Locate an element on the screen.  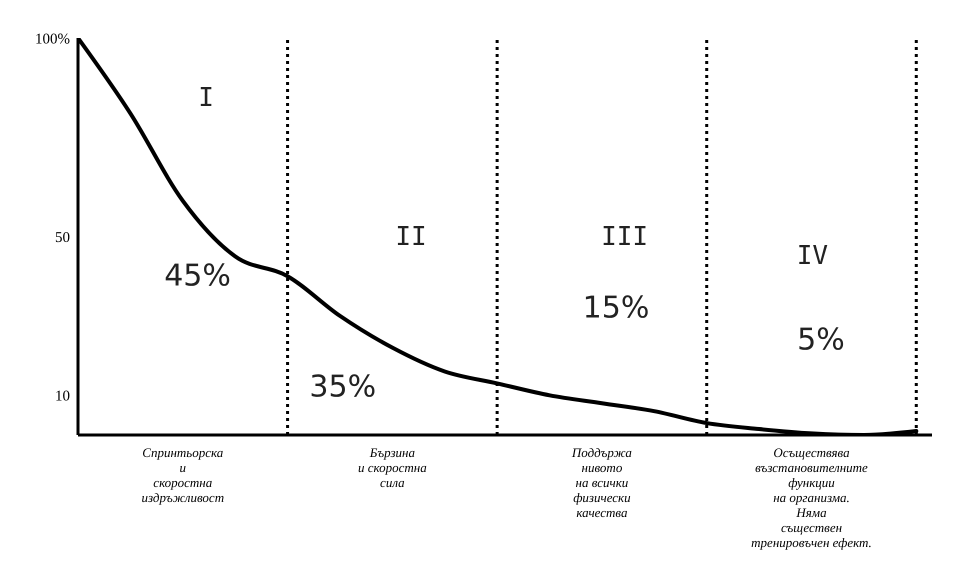
y-tick-label: 100% is located at coordinates (52, 39).